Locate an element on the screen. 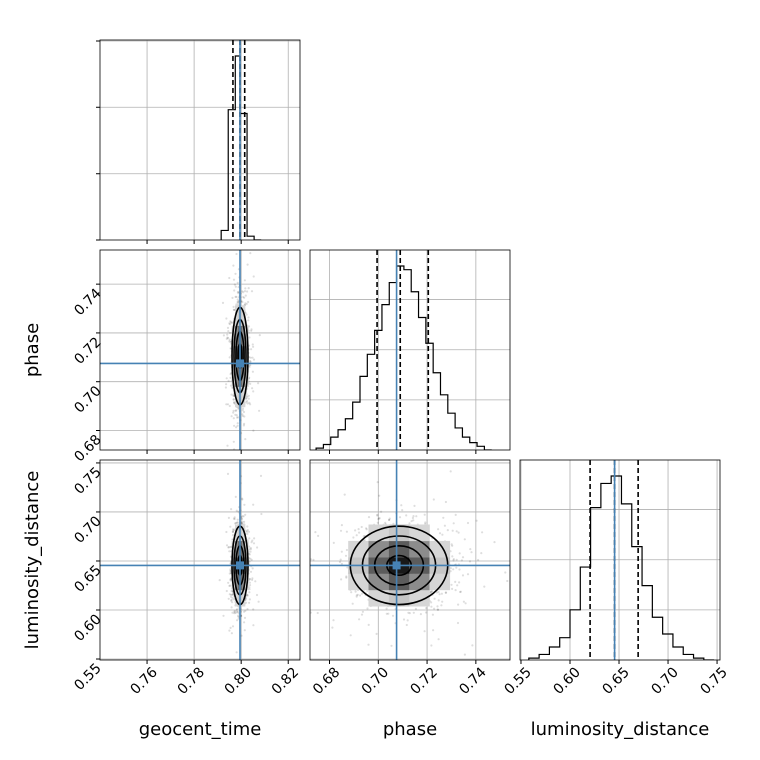 This screenshot has height=760, width=760. x-tick-label: 0.72 is located at coordinates (424, 680).